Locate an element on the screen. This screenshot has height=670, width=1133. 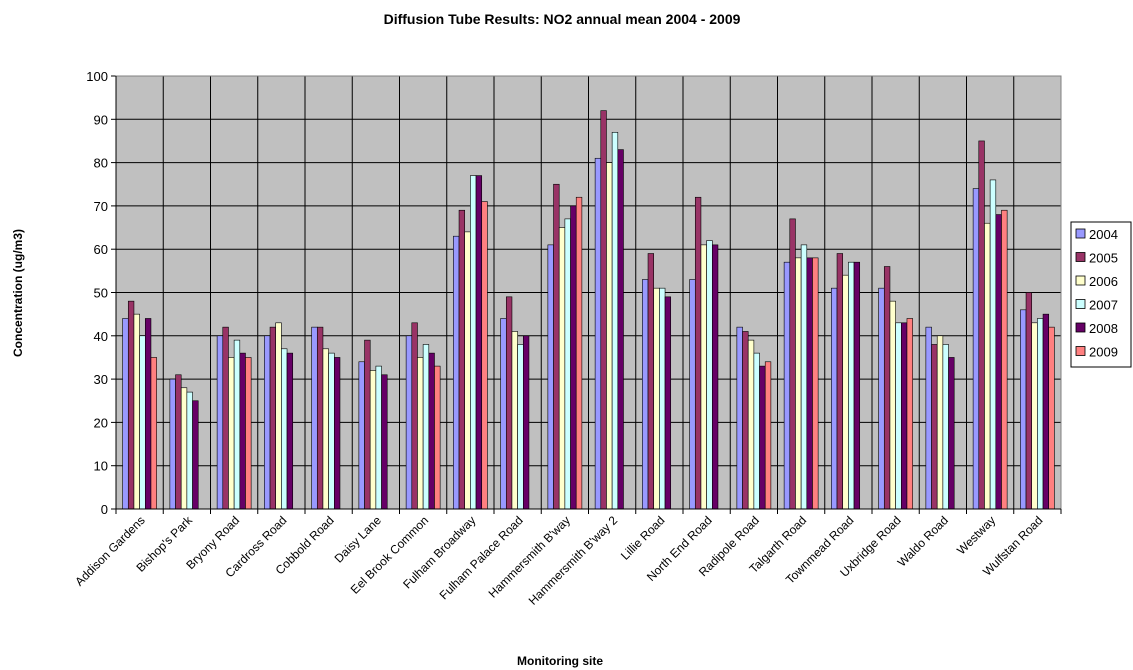
y-tick-labels: 0 10 20 30 40 50 60 70 80 90 100 is located at coordinates (97, 293).